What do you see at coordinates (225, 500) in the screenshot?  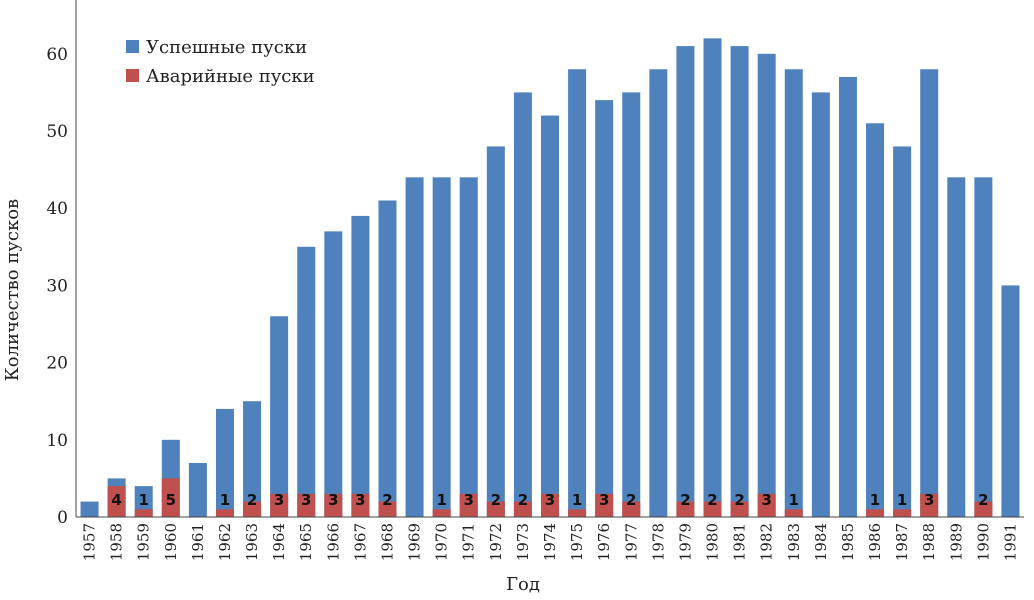 I see `data-label-failure-1962: 1` at bounding box center [225, 500].